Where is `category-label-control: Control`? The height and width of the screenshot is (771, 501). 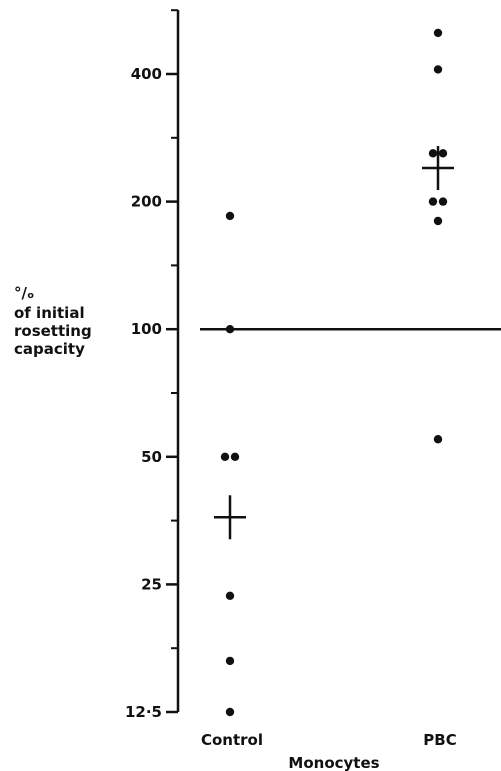 category-label-control: Control is located at coordinates (232, 740).